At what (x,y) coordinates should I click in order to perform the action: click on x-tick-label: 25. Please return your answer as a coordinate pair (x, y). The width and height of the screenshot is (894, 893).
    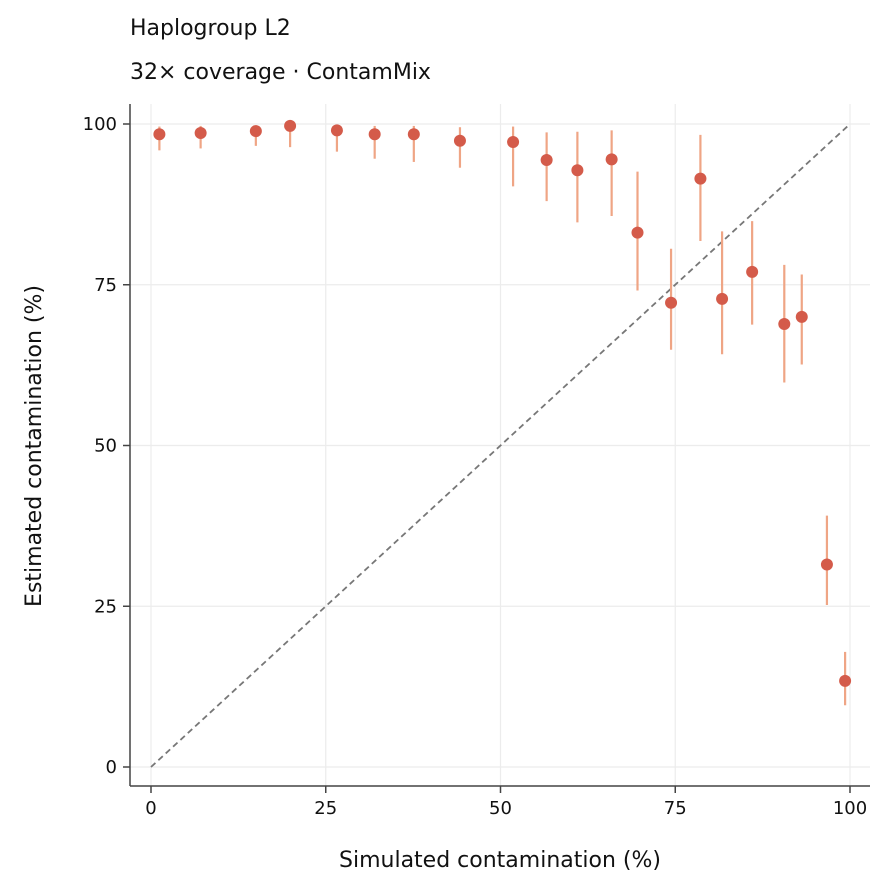
    Looking at the image, I should click on (325, 808).